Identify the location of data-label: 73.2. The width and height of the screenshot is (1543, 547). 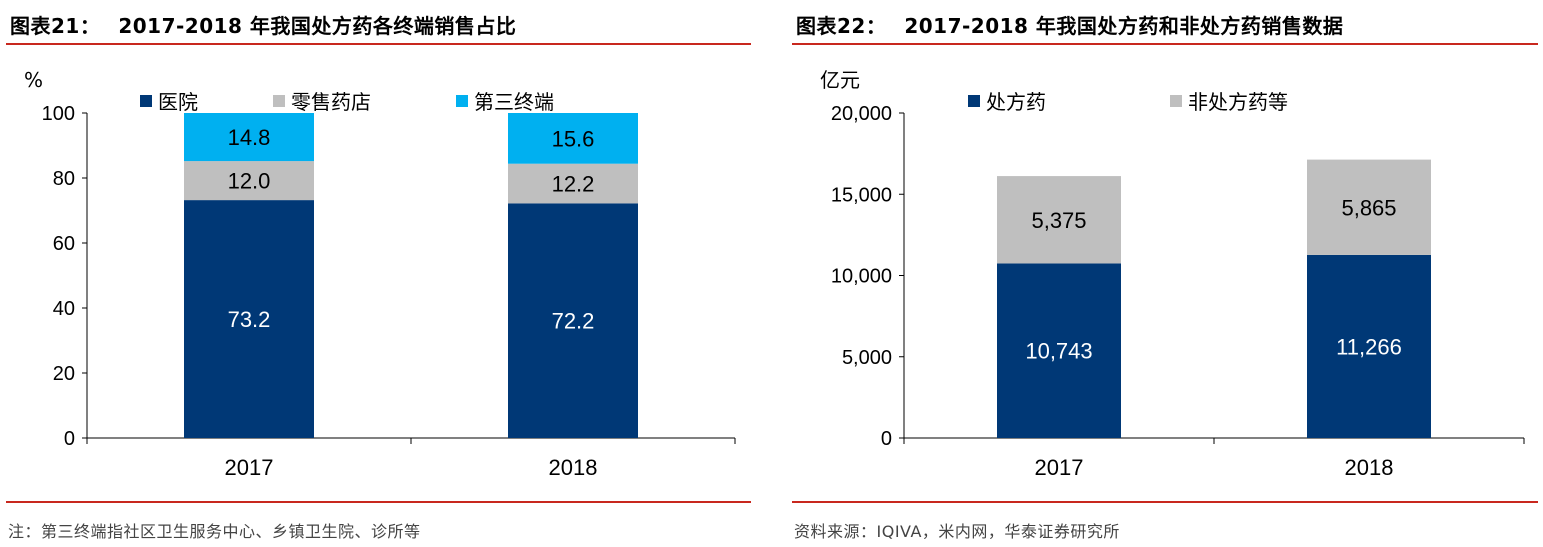
(249, 319).